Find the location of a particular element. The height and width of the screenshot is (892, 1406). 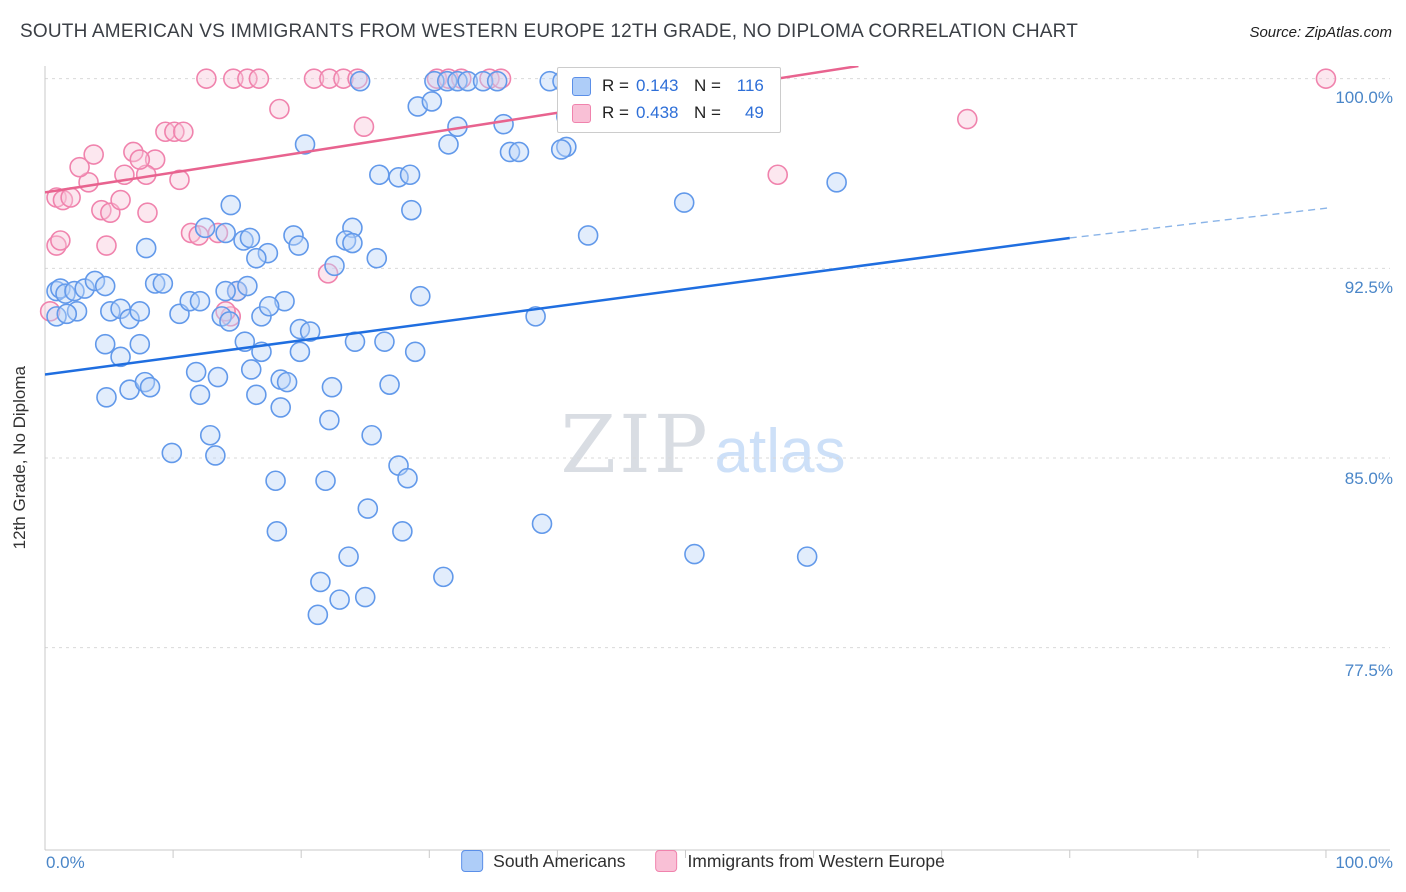

y-tick-label-85: 85.0% is located at coordinates (1368, 478).